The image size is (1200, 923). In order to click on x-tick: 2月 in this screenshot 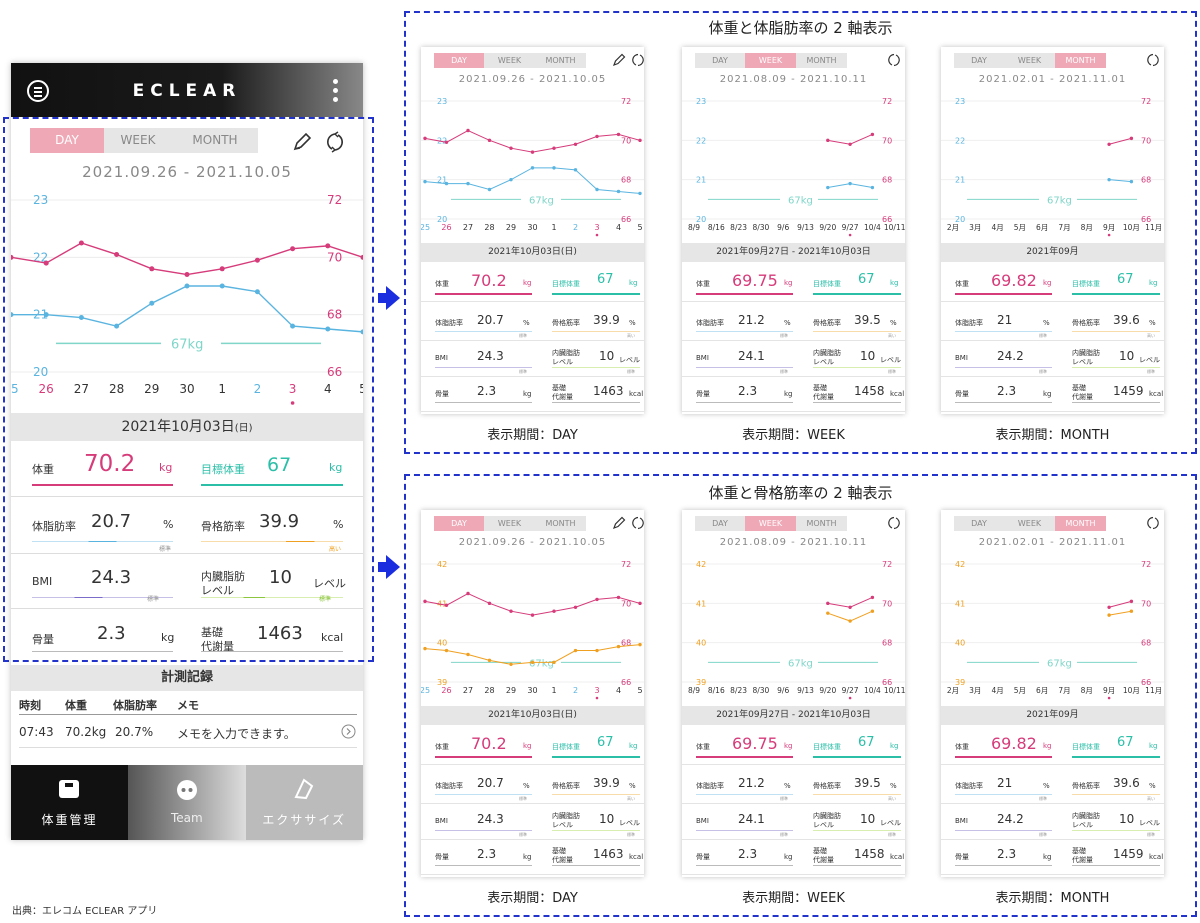, I will do `click(953, 690)`.